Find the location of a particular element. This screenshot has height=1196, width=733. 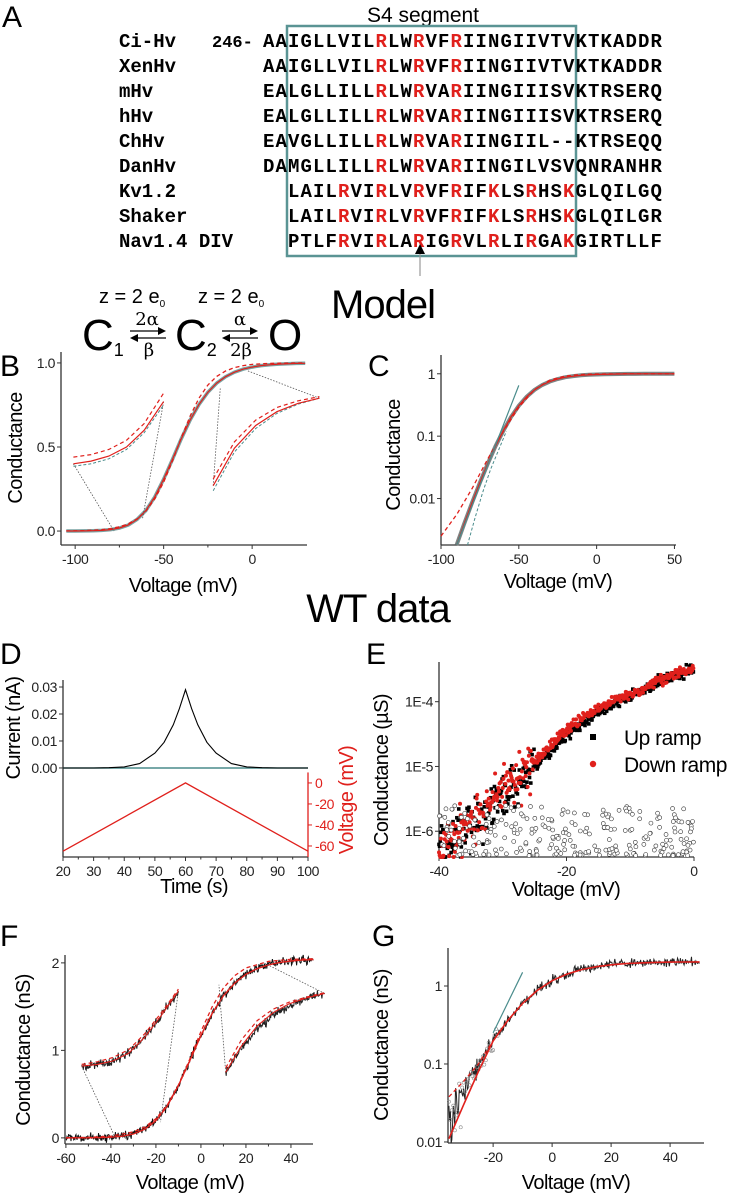

sequence: DAMGLLILLRLWRVARIINGILVSVQNRANHR is located at coordinates (463, 167).